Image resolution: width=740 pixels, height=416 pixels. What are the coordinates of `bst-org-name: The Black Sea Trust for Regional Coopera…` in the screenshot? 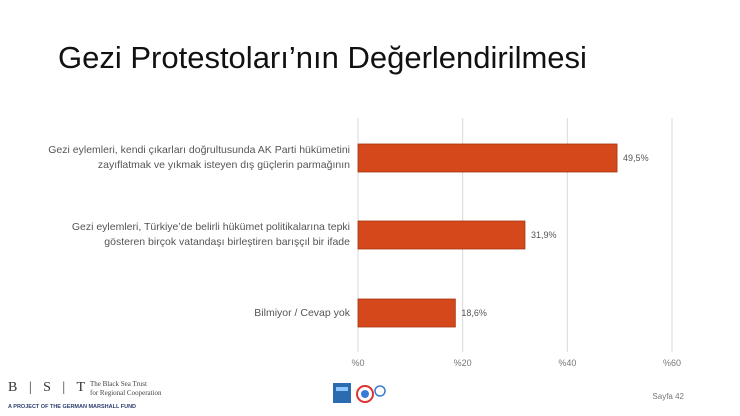 It's located at (150, 389).